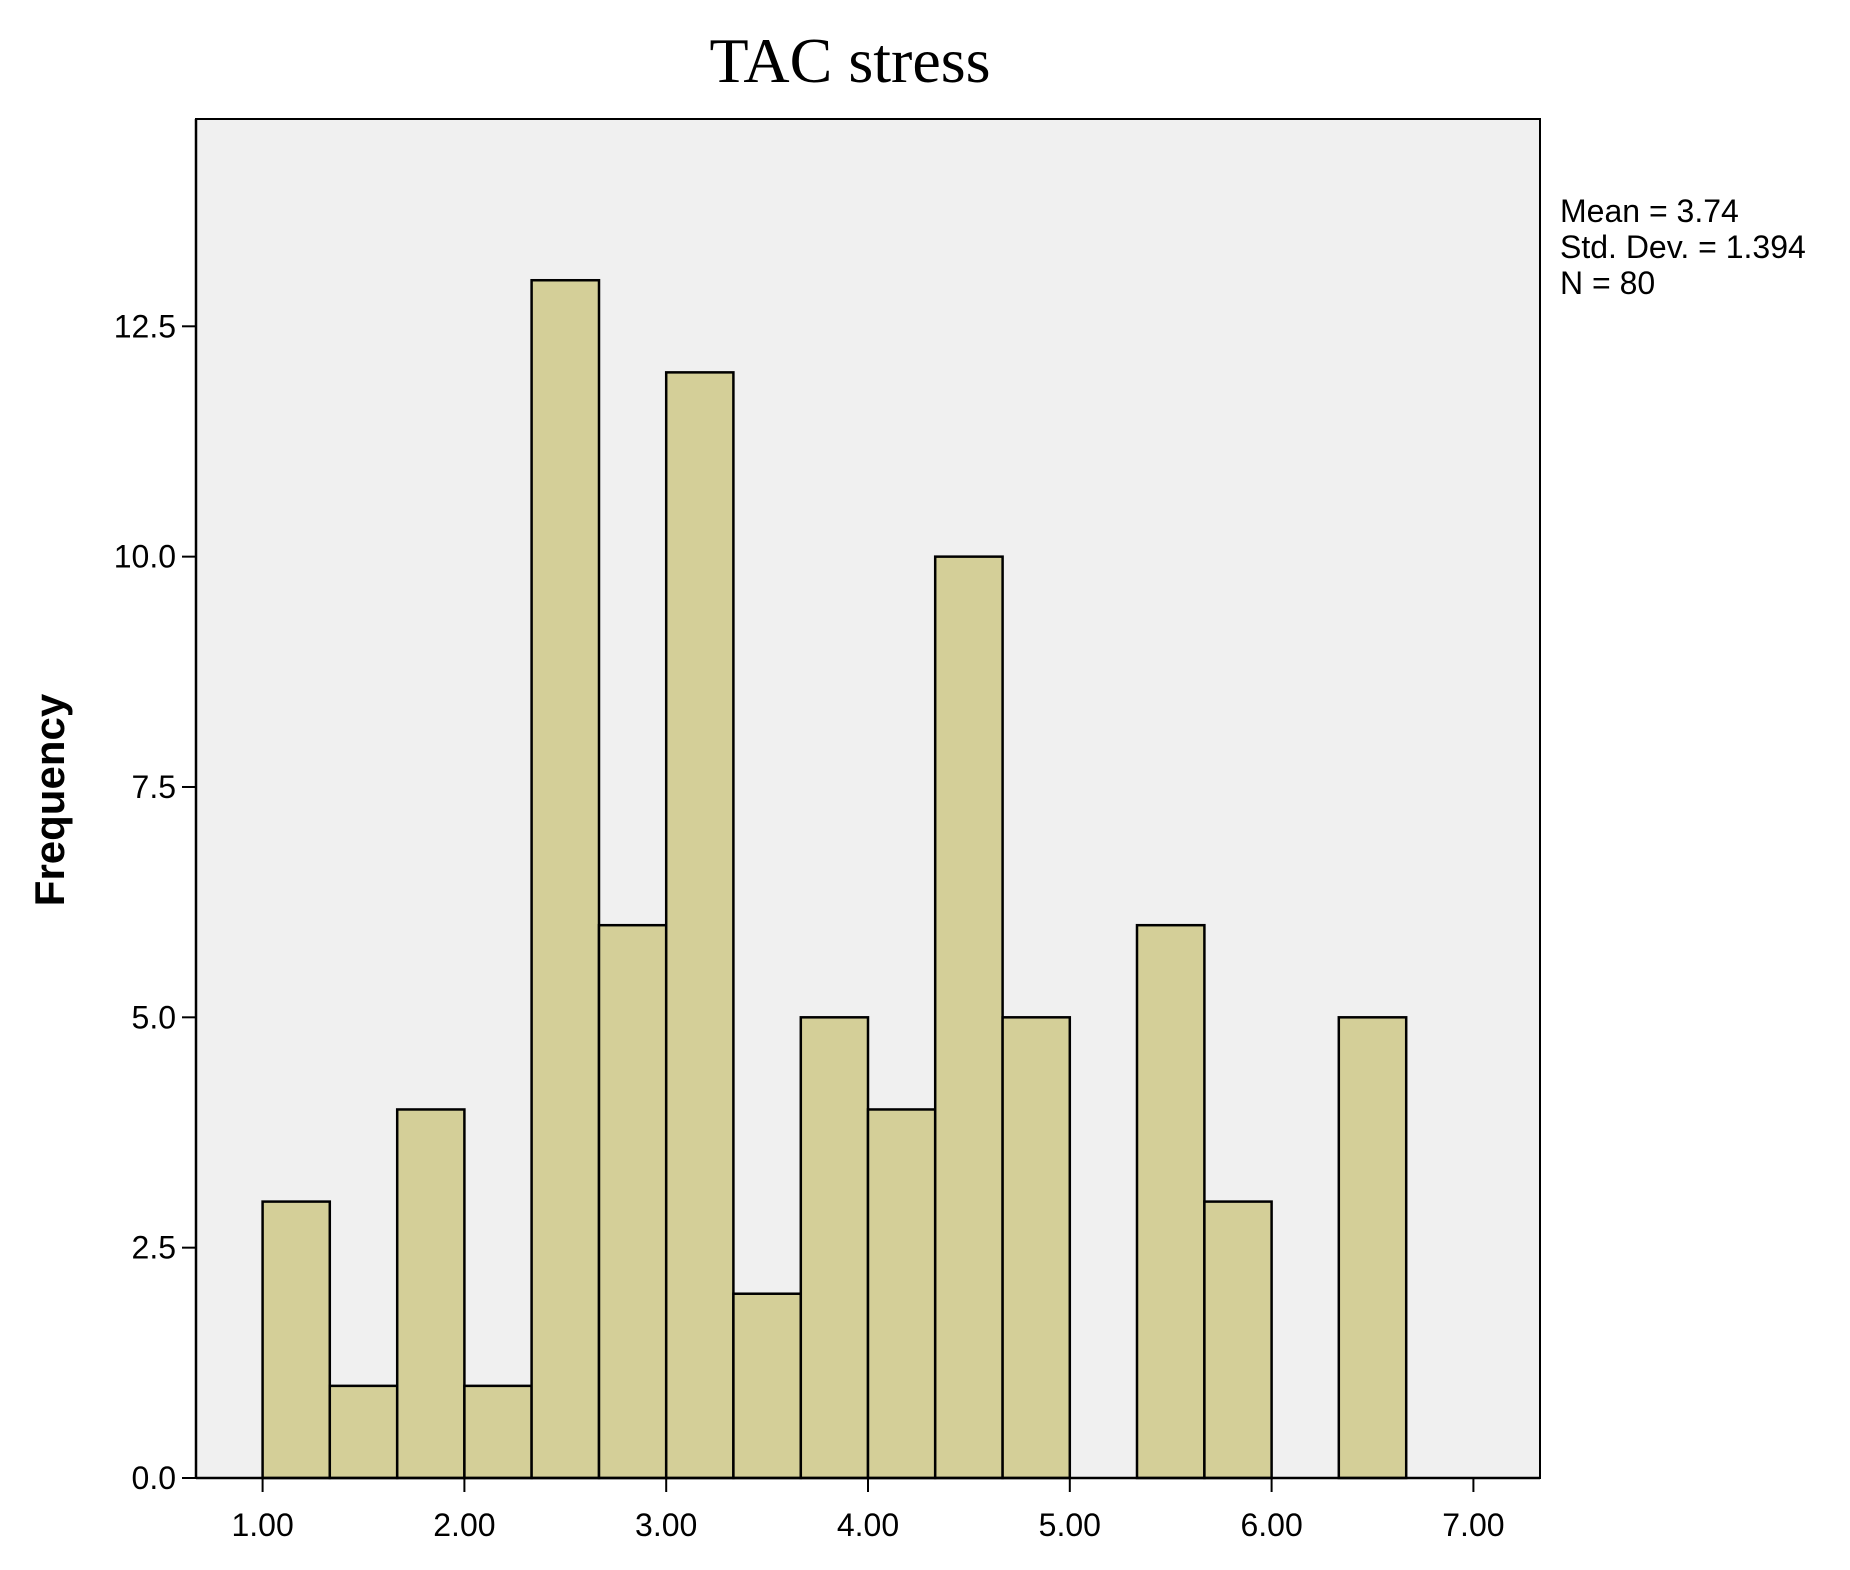 This screenshot has width=1850, height=1570. I want to click on y-tick-label: 0.0, so click(154, 1478).